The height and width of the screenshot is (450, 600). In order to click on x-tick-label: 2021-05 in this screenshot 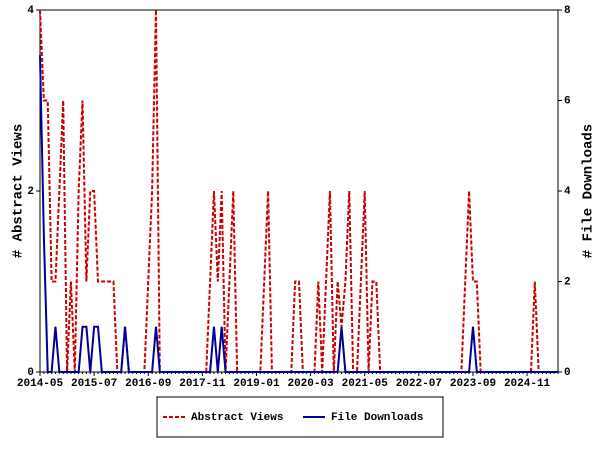, I will do `click(365, 384)`.